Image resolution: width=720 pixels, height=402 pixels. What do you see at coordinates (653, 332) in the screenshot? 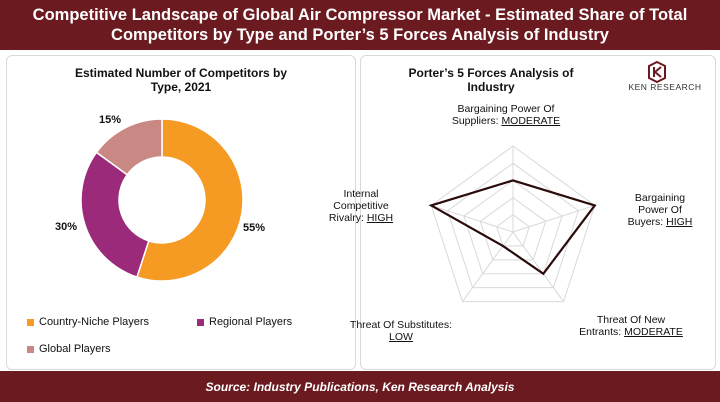
I see `level-new-entrants: MODERATE` at bounding box center [653, 332].